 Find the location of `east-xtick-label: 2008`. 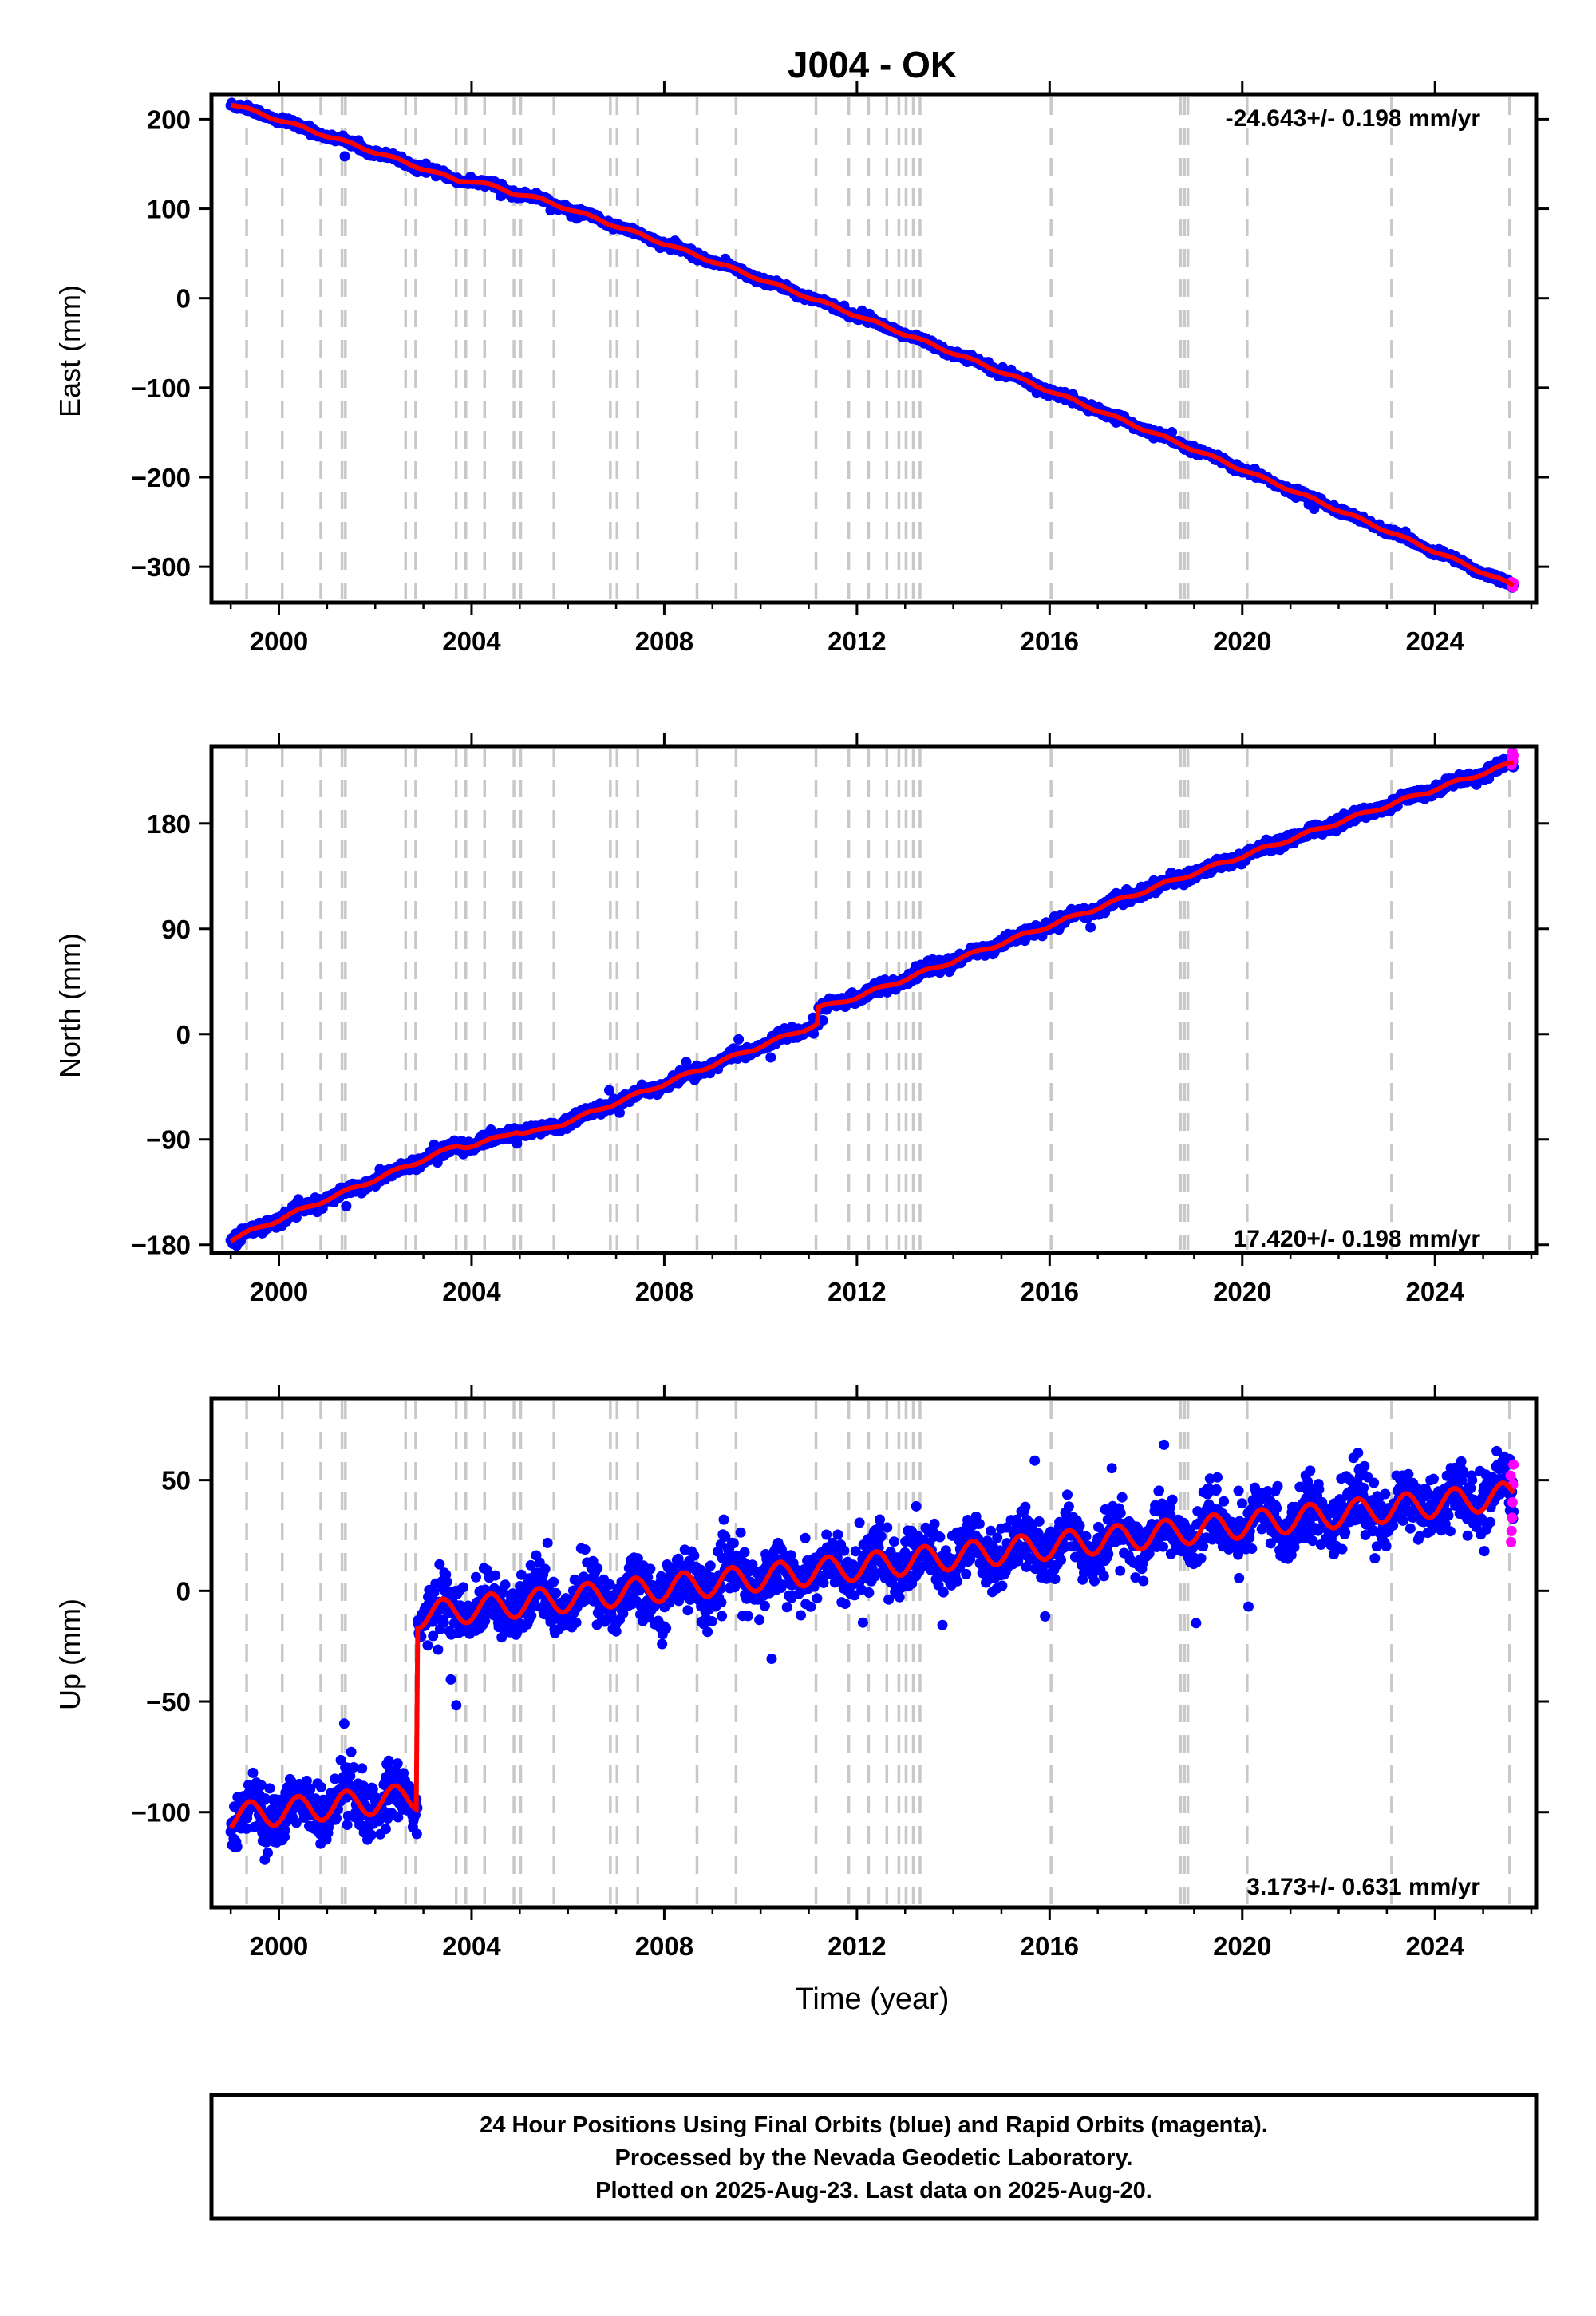

east-xtick-label: 2008 is located at coordinates (664, 641).